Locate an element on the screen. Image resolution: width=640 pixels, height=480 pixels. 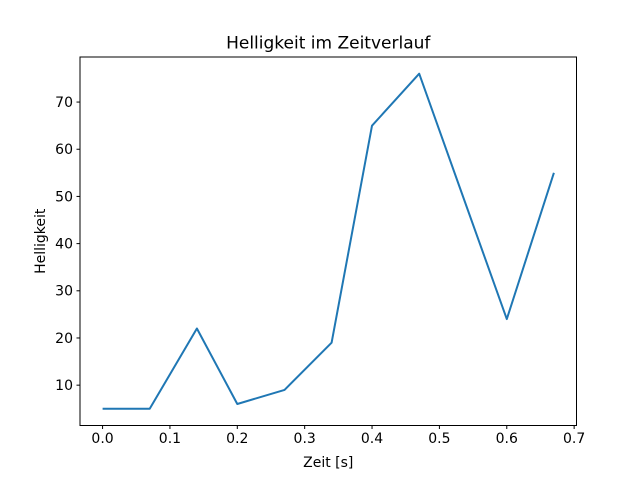
x-tick-label: 0.4 is located at coordinates (372, 439).